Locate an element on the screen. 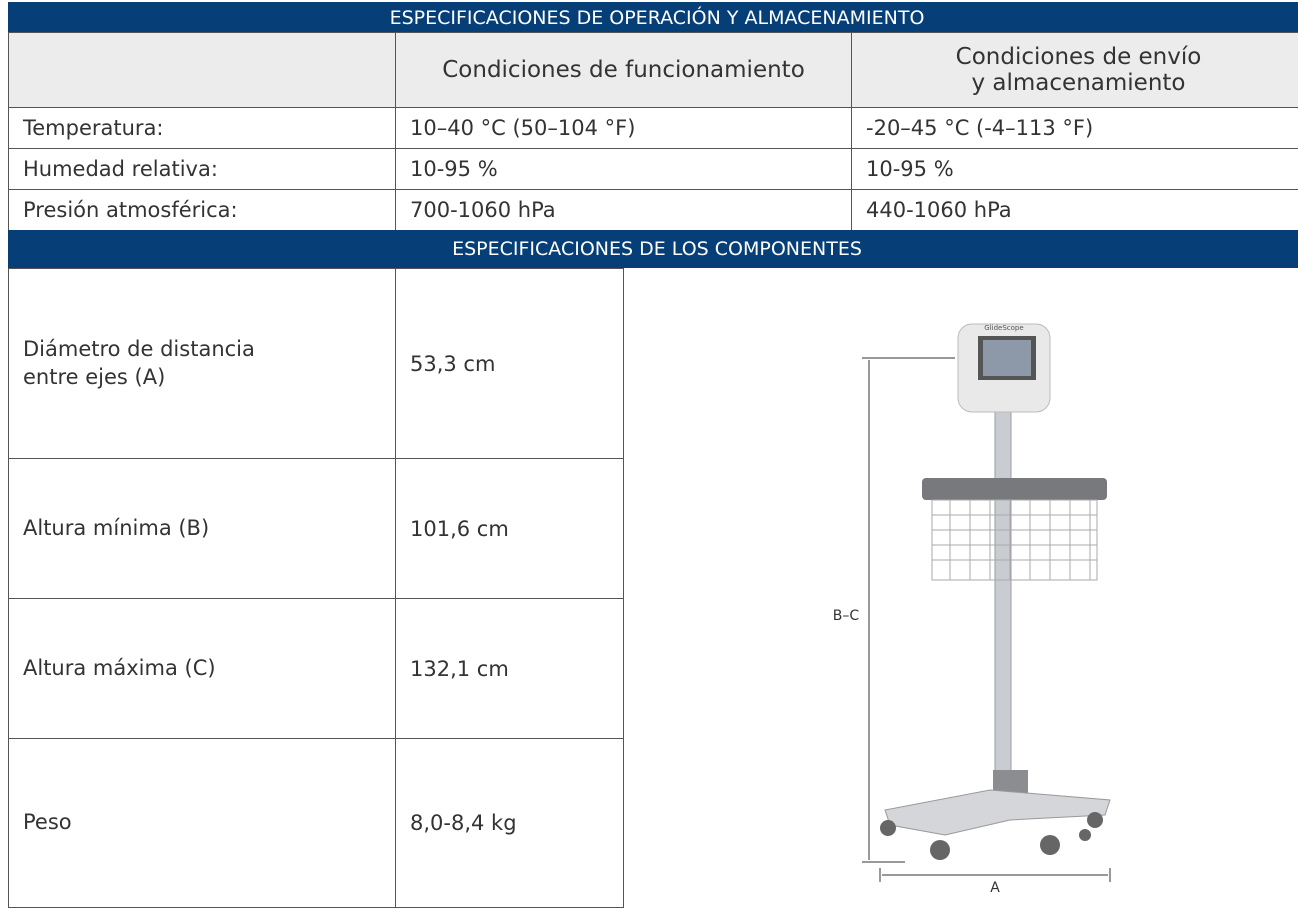  cell-text: -20–45 °C (-4–113 °F) is located at coordinates (980, 128).